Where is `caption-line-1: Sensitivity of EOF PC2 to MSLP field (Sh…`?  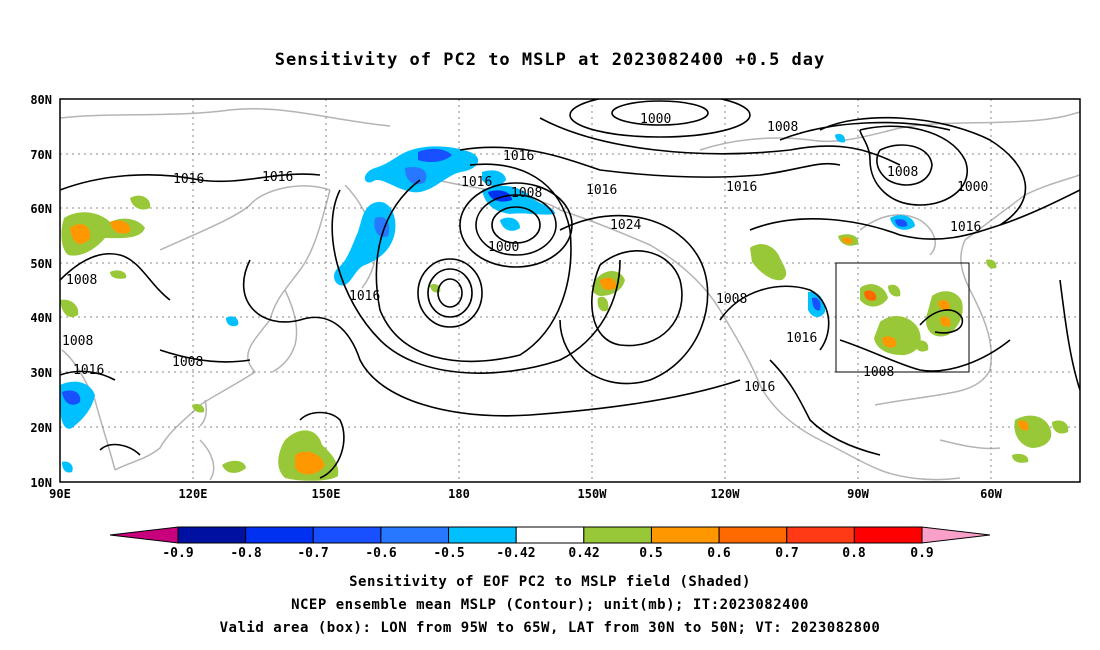 caption-line-1: Sensitivity of EOF PC2 to MSLP field (Sh… is located at coordinates (550, 582).